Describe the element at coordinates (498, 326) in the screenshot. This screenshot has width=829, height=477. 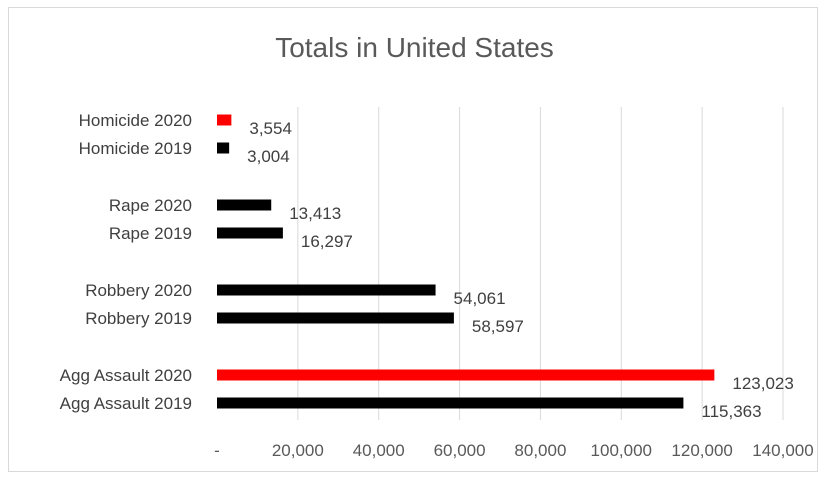
I see `data-label: 58,597` at that location.